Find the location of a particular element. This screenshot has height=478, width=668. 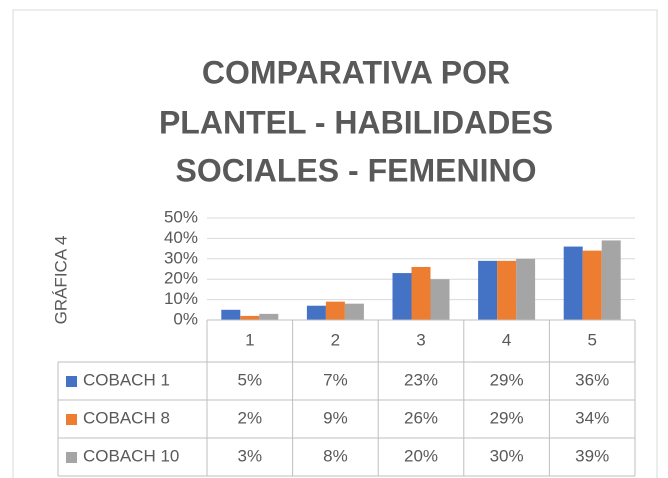

chart-title: SOCIALES - FEMENINO is located at coordinates (356, 170).